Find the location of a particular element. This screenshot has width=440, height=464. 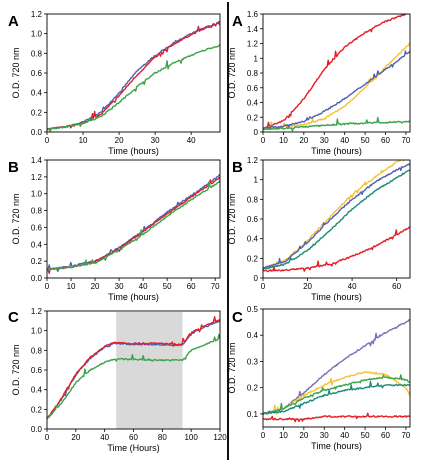

panel-label: C is located at coordinates (237, 317).